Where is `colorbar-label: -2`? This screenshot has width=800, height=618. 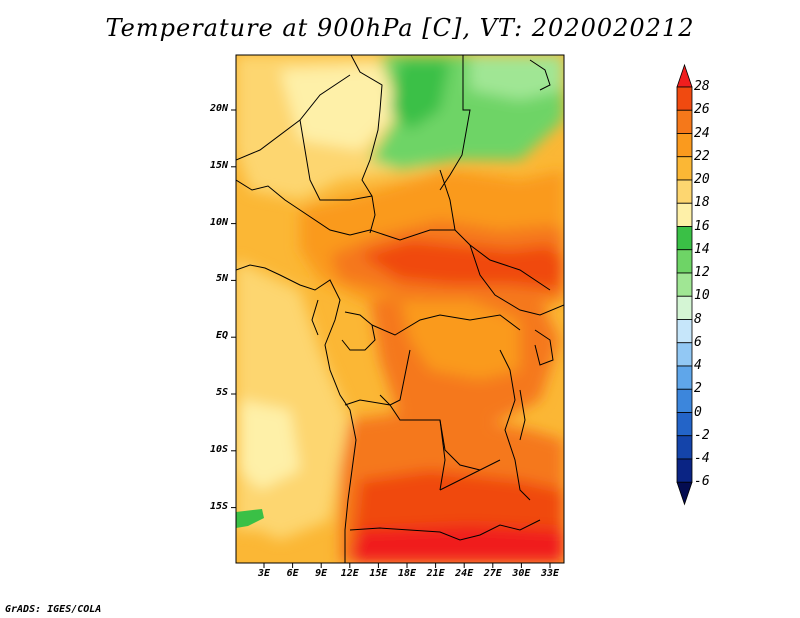 colorbar-label: -2 is located at coordinates (702, 435).